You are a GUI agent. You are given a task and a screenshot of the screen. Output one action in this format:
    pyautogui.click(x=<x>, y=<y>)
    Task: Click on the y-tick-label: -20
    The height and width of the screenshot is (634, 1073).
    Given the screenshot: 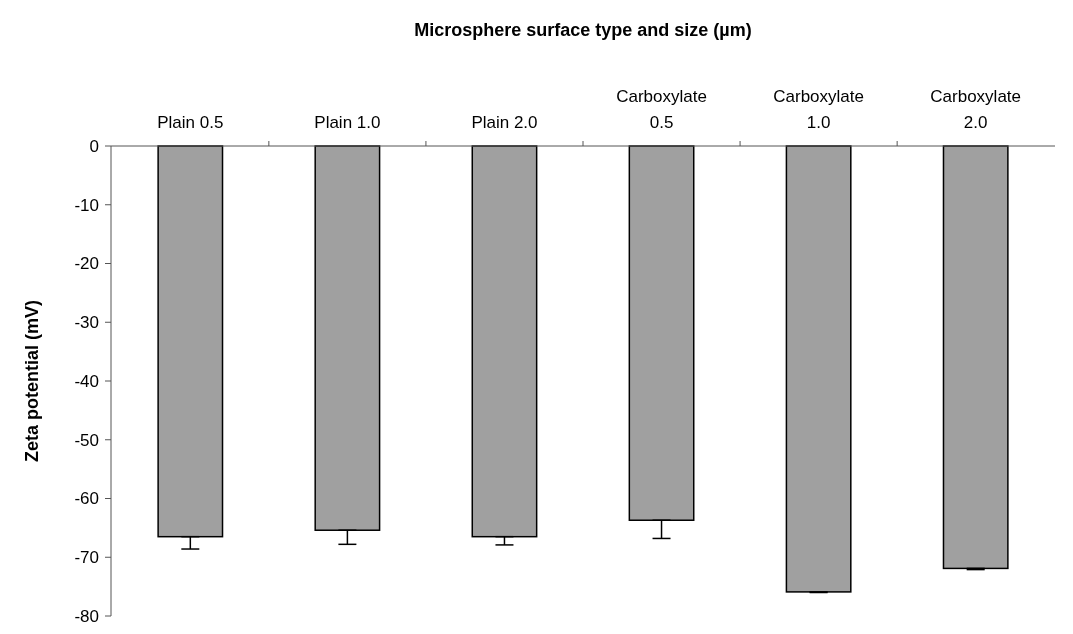 What is the action you would take?
    pyautogui.click(x=86, y=264)
    